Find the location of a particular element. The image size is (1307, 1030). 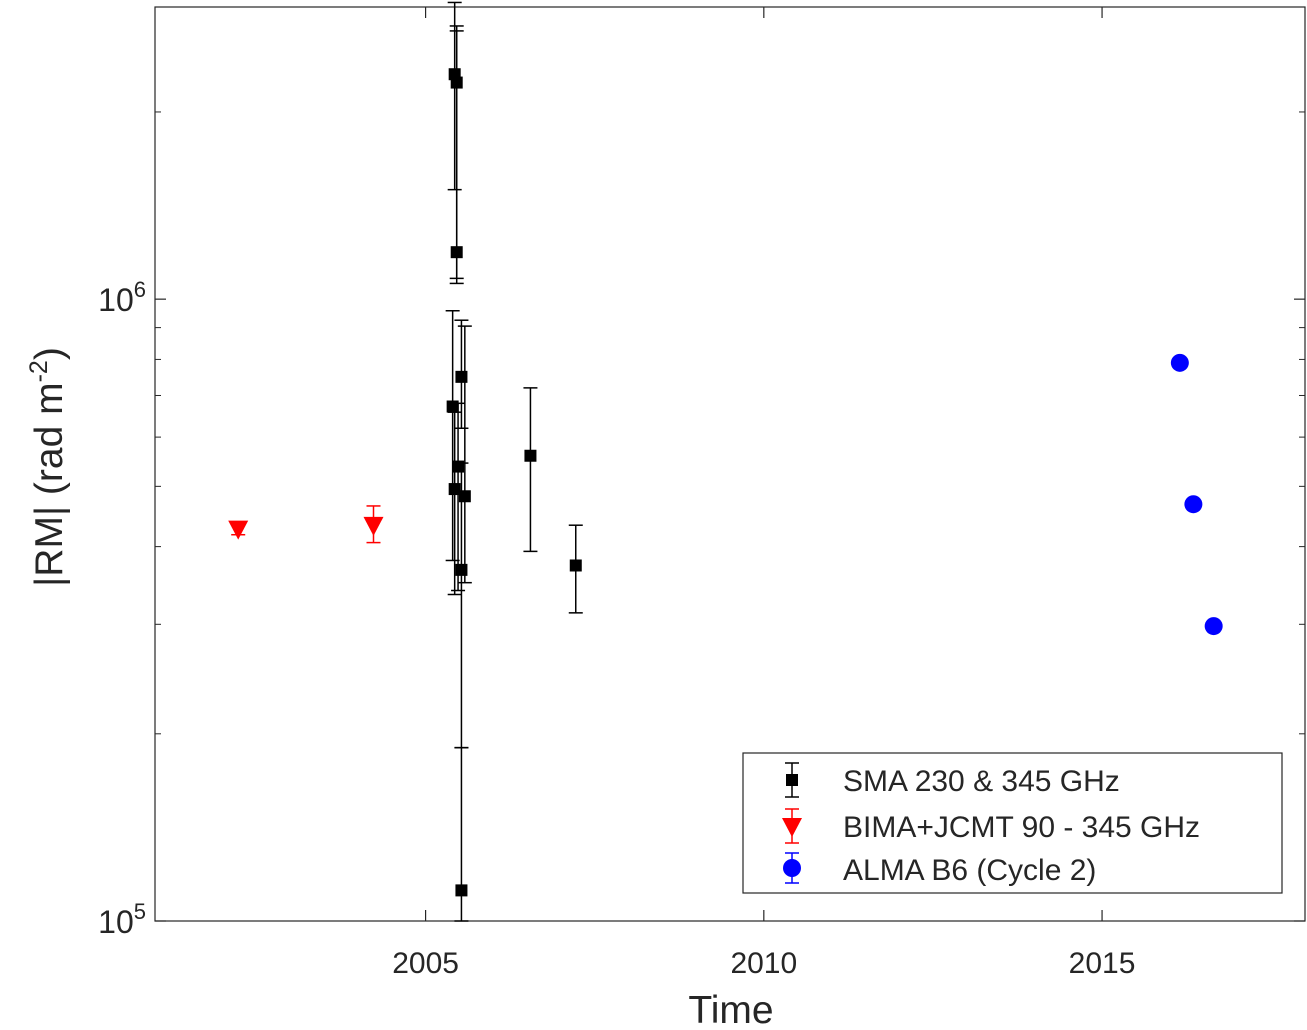

y-axis-label: |RM| (rad m-2) is located at coordinates (48, 467).